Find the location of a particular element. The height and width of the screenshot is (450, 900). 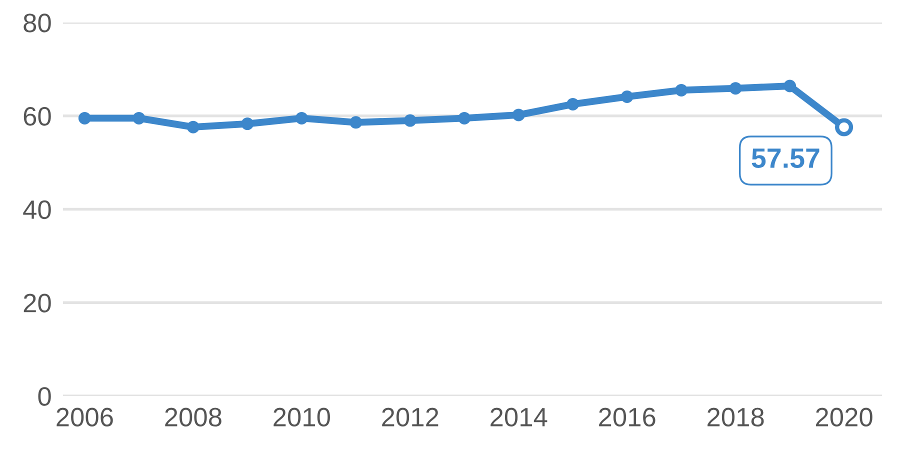

x-tick-label: 2006 is located at coordinates (84, 417).